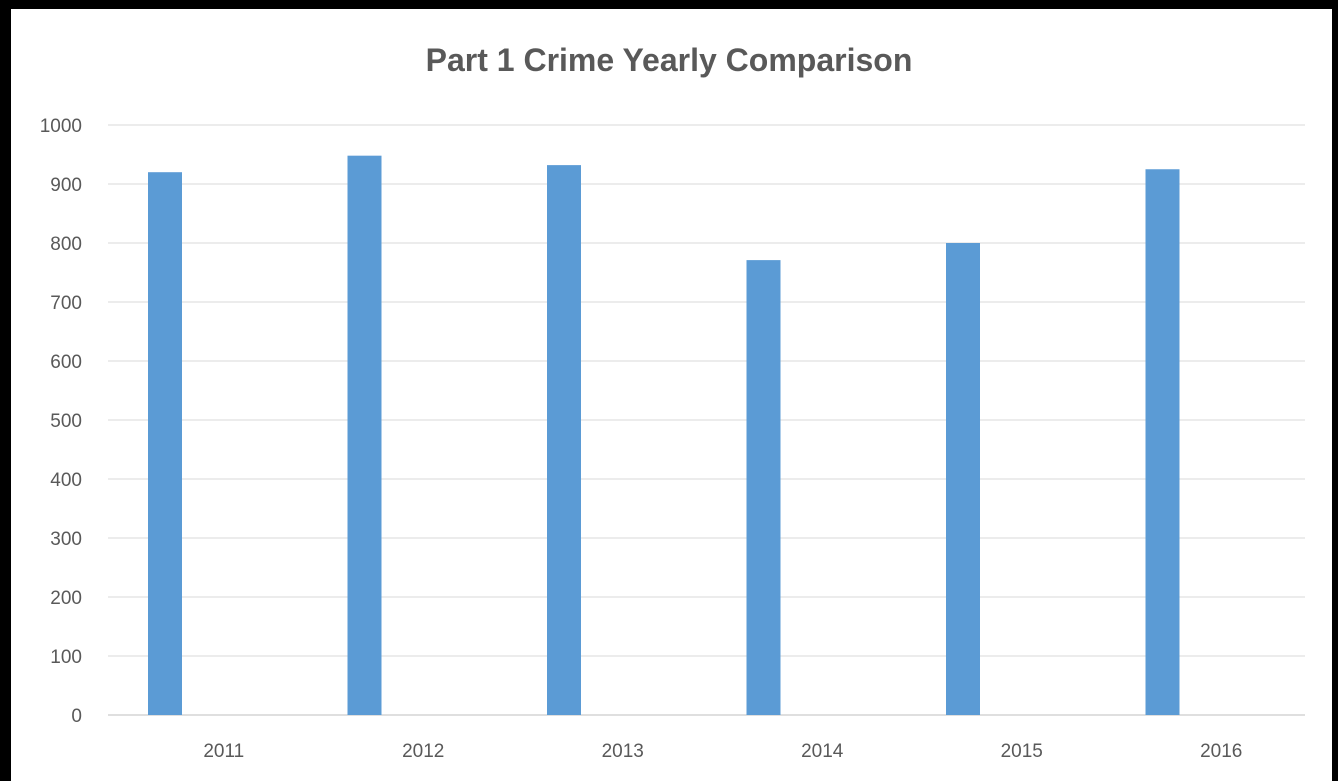 This screenshot has width=1338, height=781. I want to click on y-tick-label: 900, so click(66, 185).